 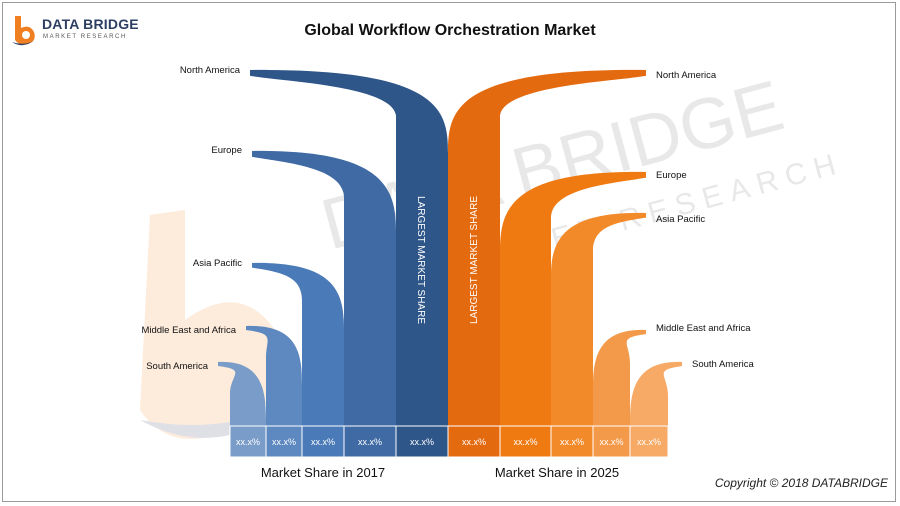 What do you see at coordinates (611, 442) in the screenshot?
I see `value-label-2025-middle-east-and-africa: xx.x%` at bounding box center [611, 442].